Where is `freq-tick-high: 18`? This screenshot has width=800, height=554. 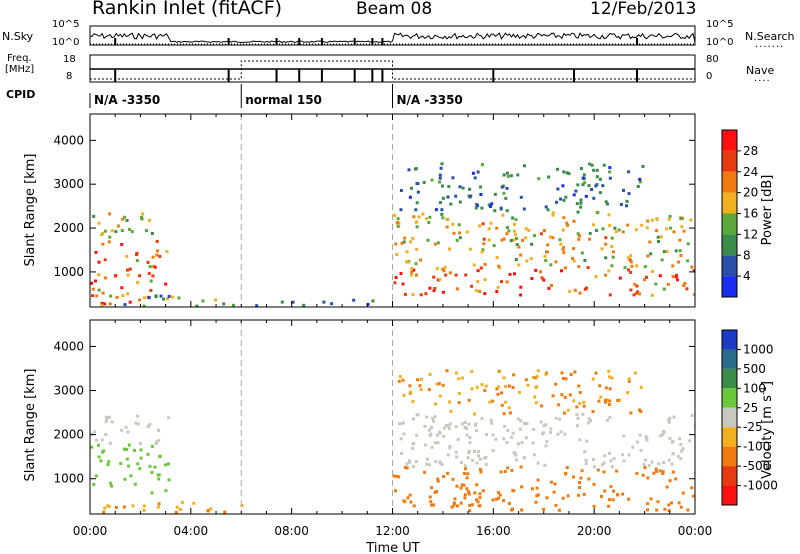 freq-tick-high: 18 is located at coordinates (69, 59).